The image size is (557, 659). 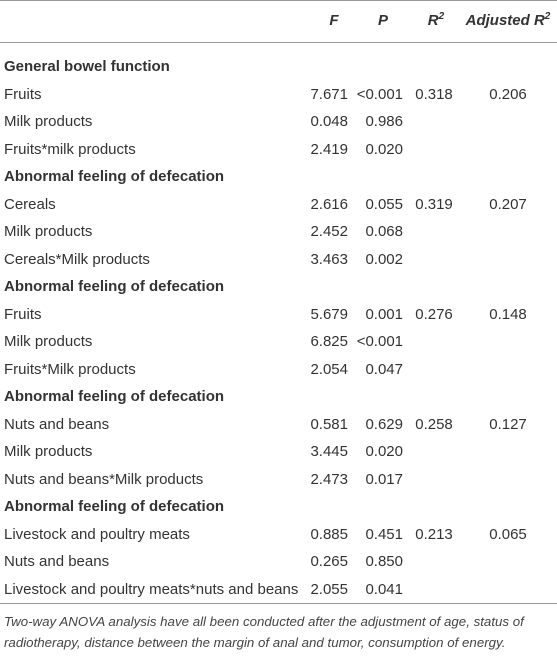 I want to click on cell-value: 0.055, so click(x=384, y=204).